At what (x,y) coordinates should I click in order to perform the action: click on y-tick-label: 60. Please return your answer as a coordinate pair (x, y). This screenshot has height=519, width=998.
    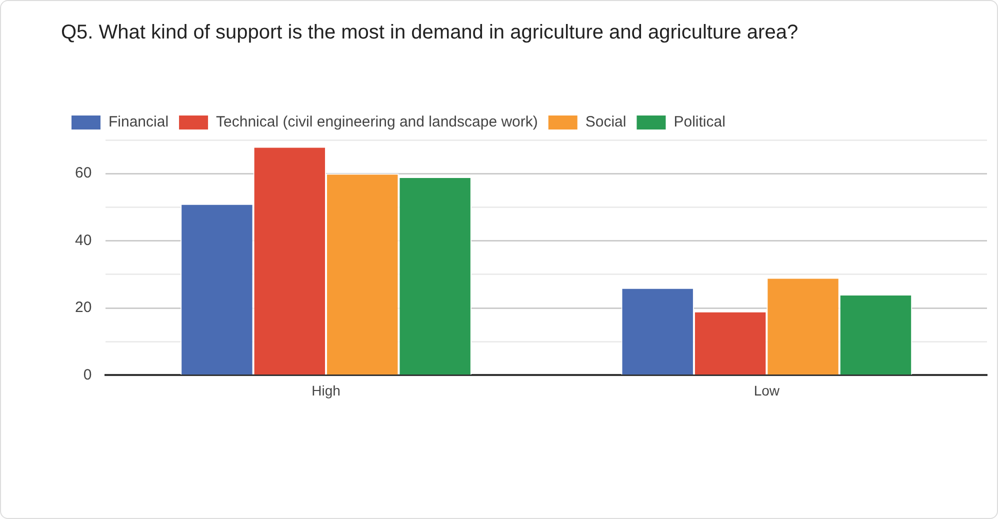
    Looking at the image, I should click on (83, 173).